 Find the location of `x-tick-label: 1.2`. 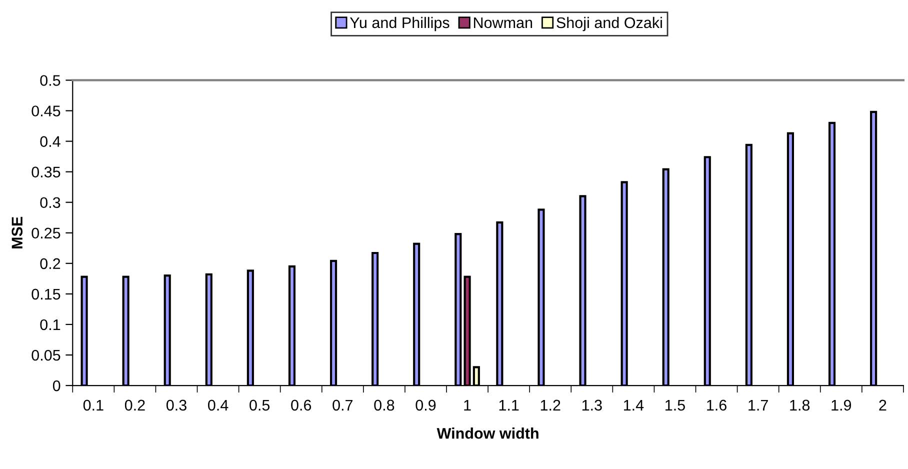

x-tick-label: 1.2 is located at coordinates (550, 405).